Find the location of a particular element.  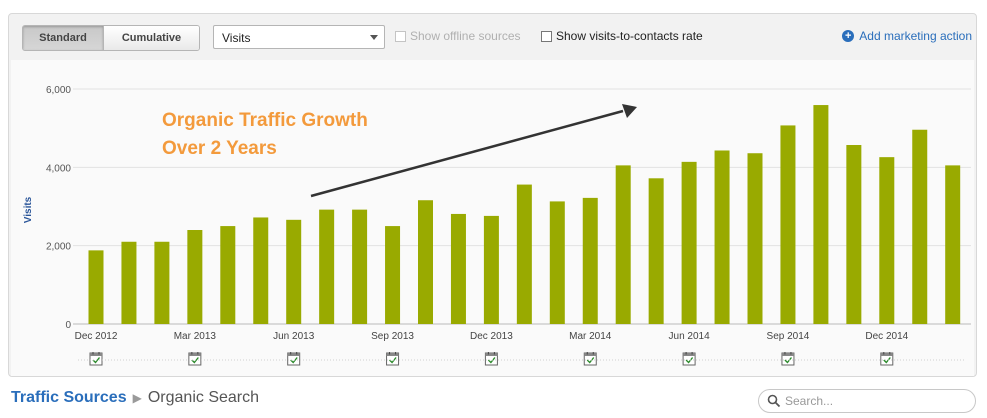

breadcrumb-traffic-sources: Traffic Sources is located at coordinates (69, 397).